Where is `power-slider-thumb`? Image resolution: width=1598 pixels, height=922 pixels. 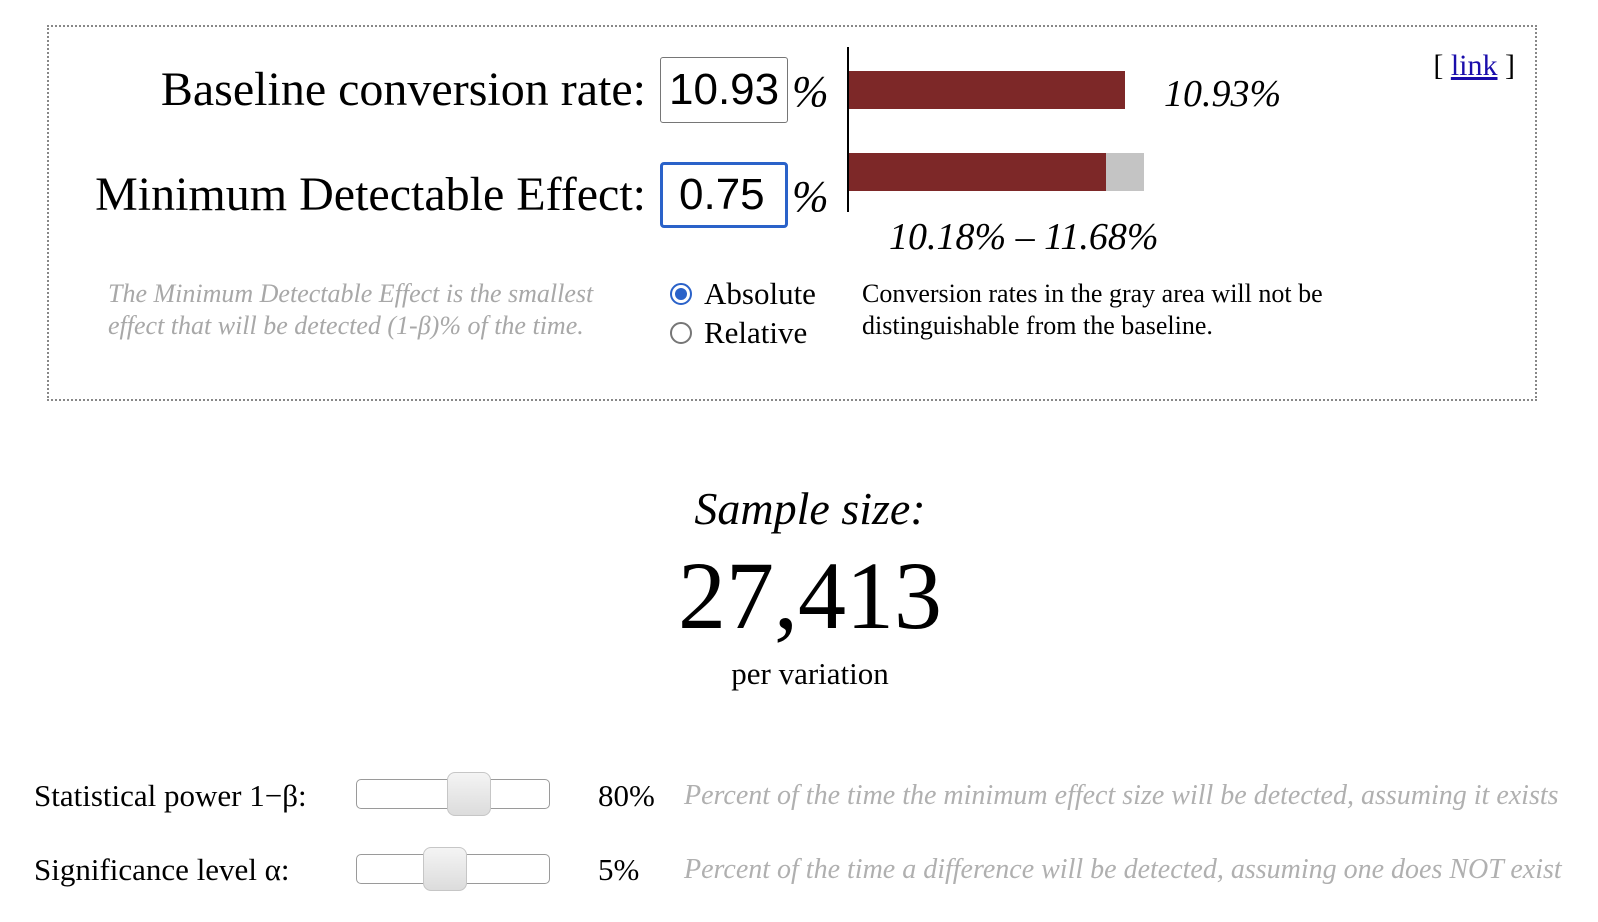 power-slider-thumb is located at coordinates (469, 794).